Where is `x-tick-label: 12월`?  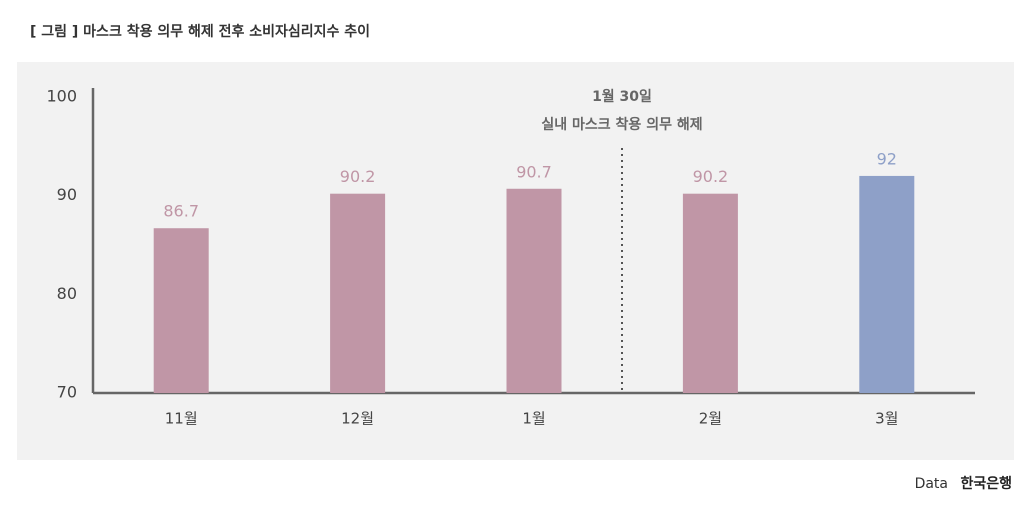 x-tick-label: 12월 is located at coordinates (357, 419).